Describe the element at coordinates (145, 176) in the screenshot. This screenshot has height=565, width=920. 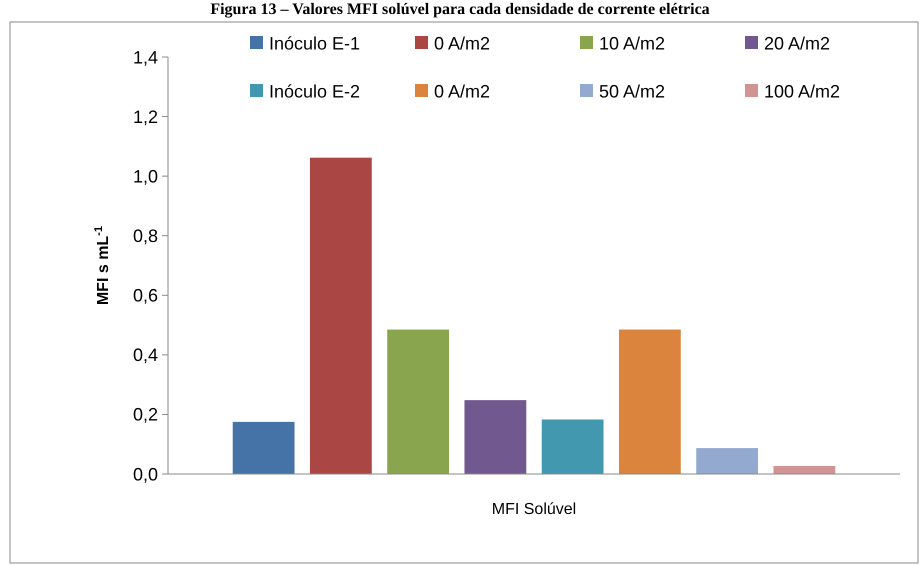
I see `y-tick-label: 1,0` at that location.